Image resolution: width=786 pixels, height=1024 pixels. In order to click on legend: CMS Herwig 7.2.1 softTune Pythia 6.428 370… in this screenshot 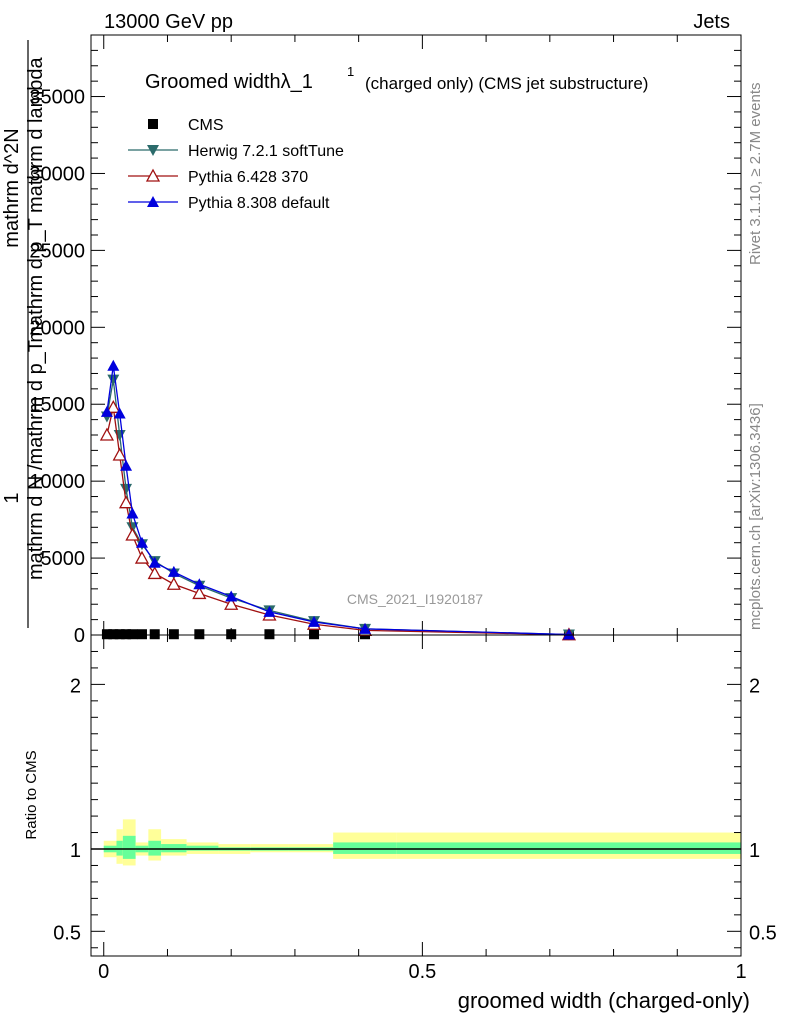, I will do `click(236, 164)`.